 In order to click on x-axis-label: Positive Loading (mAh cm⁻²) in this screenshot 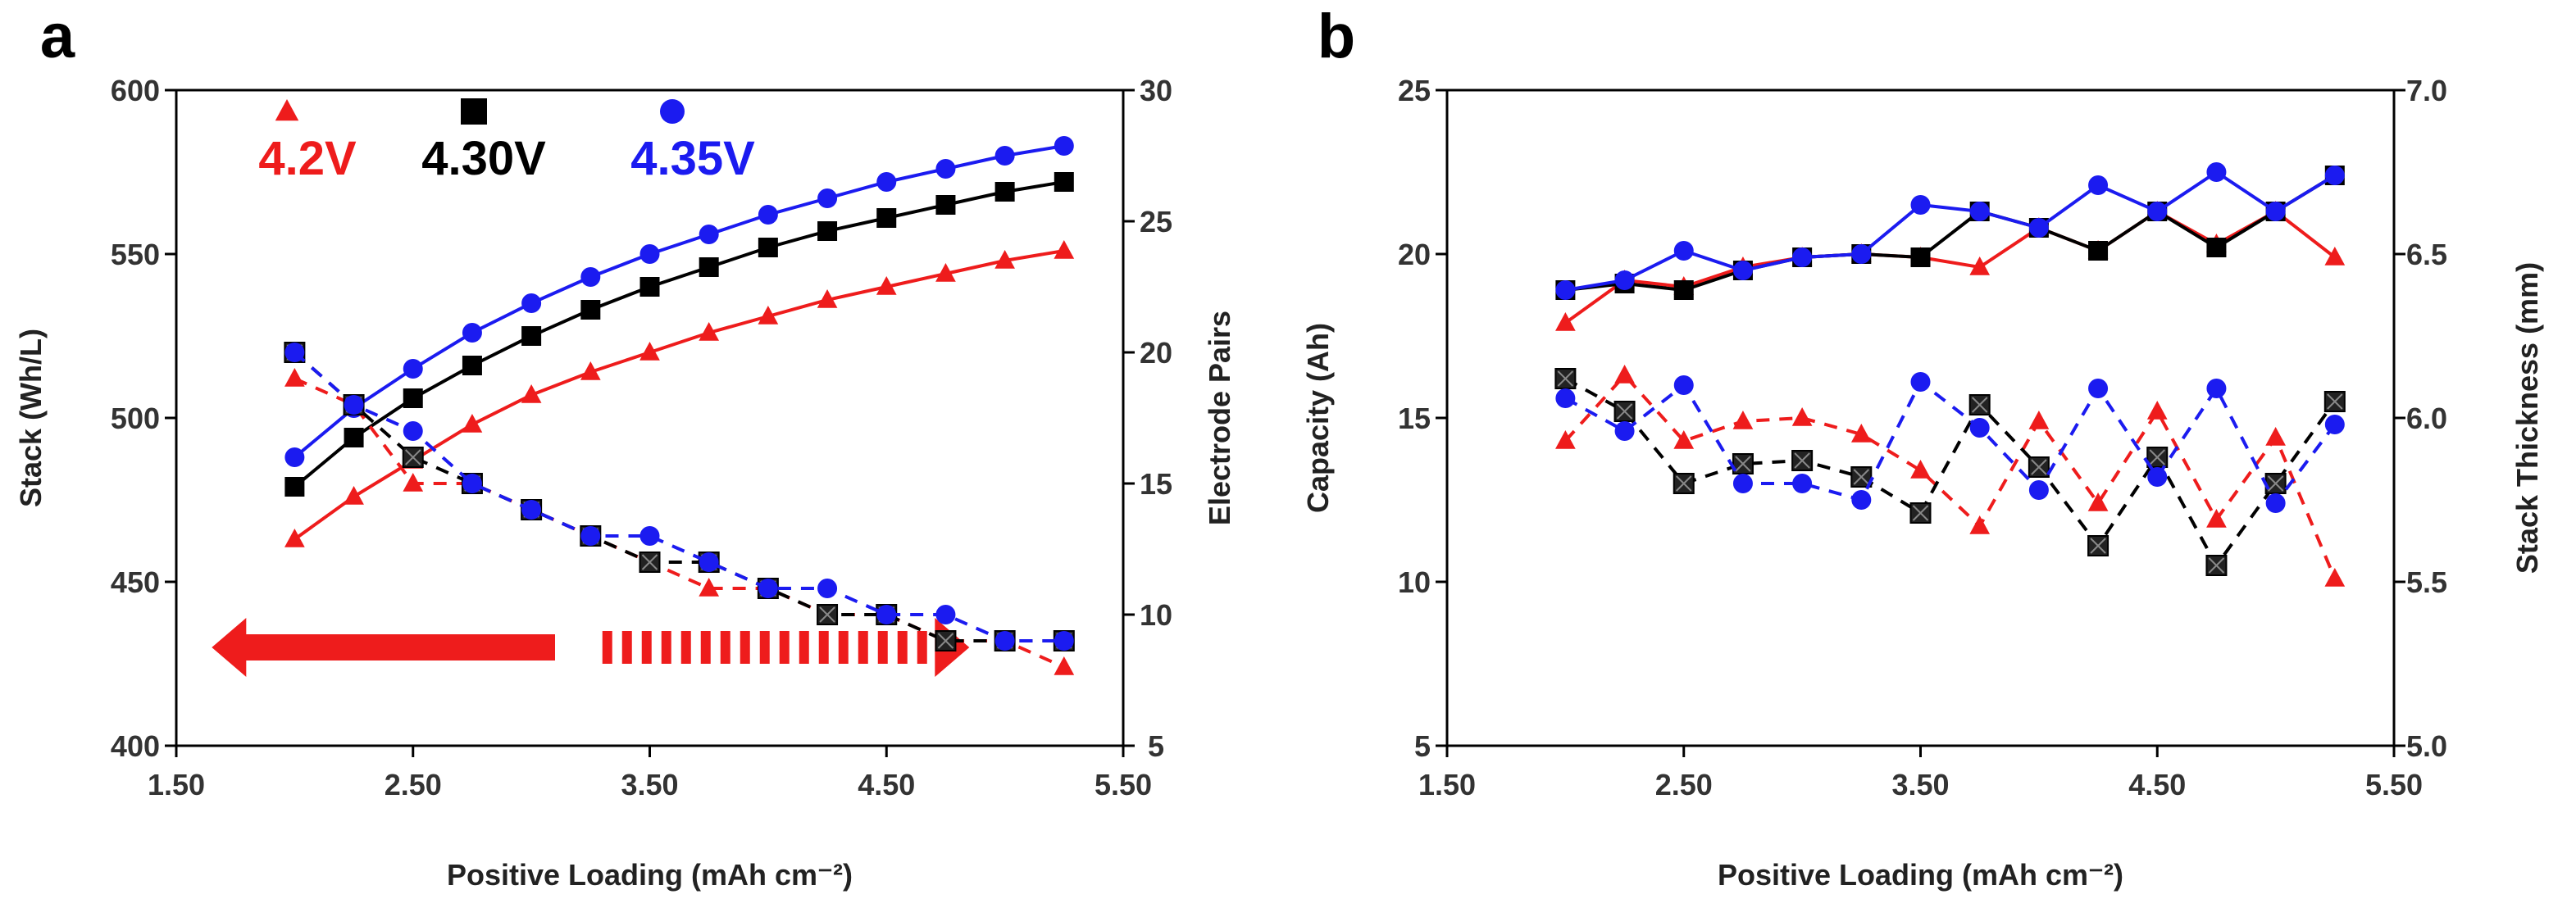, I will do `click(1920, 875)`.